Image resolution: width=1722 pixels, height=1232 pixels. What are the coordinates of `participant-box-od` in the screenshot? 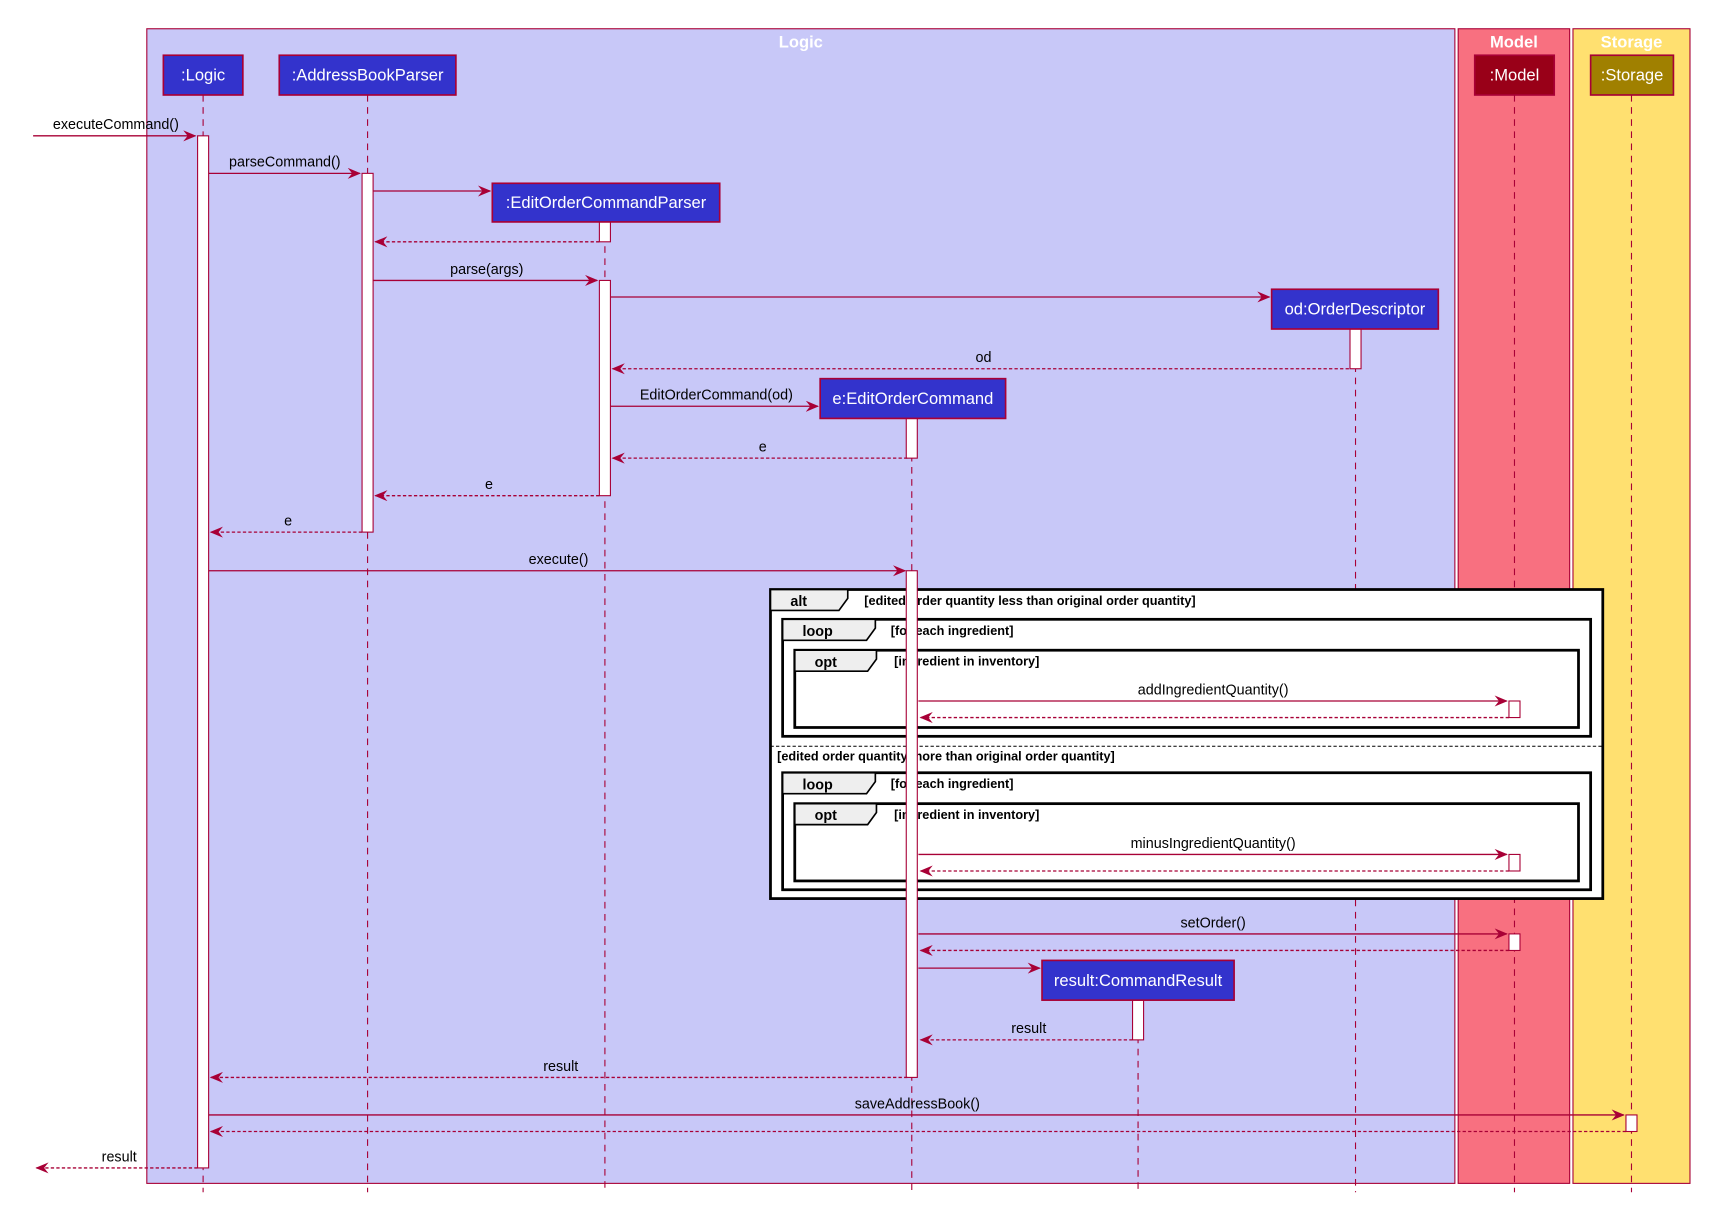 It's located at (1355, 309).